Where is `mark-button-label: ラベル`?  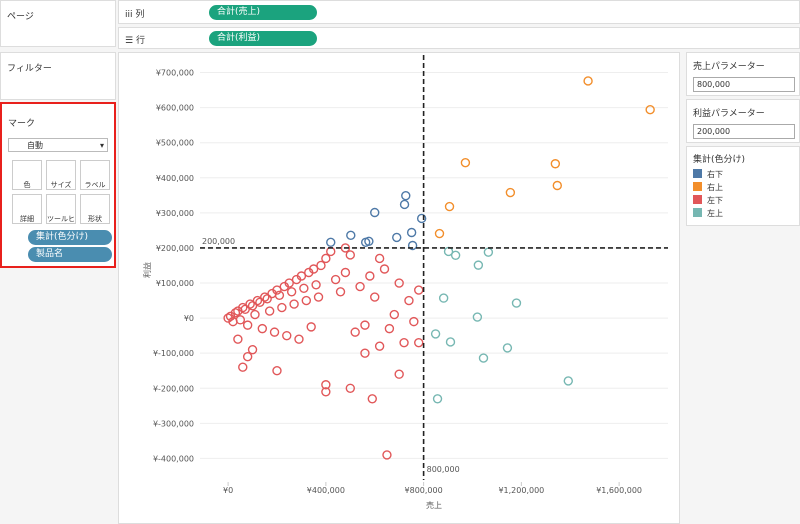
mark-button-label: ラベル is located at coordinates (95, 185).